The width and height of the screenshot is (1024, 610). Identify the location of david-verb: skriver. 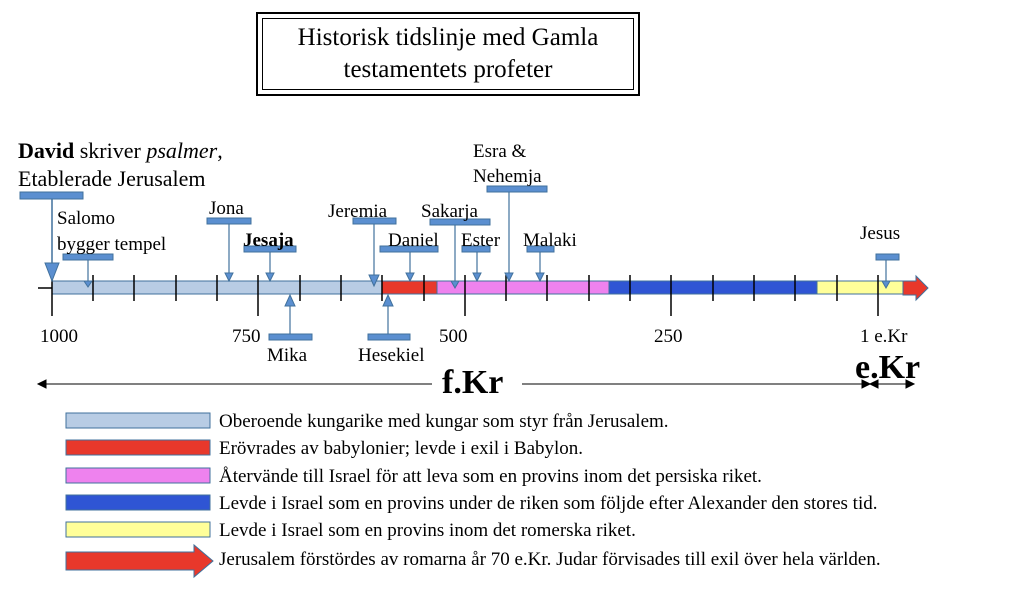
(110, 150).